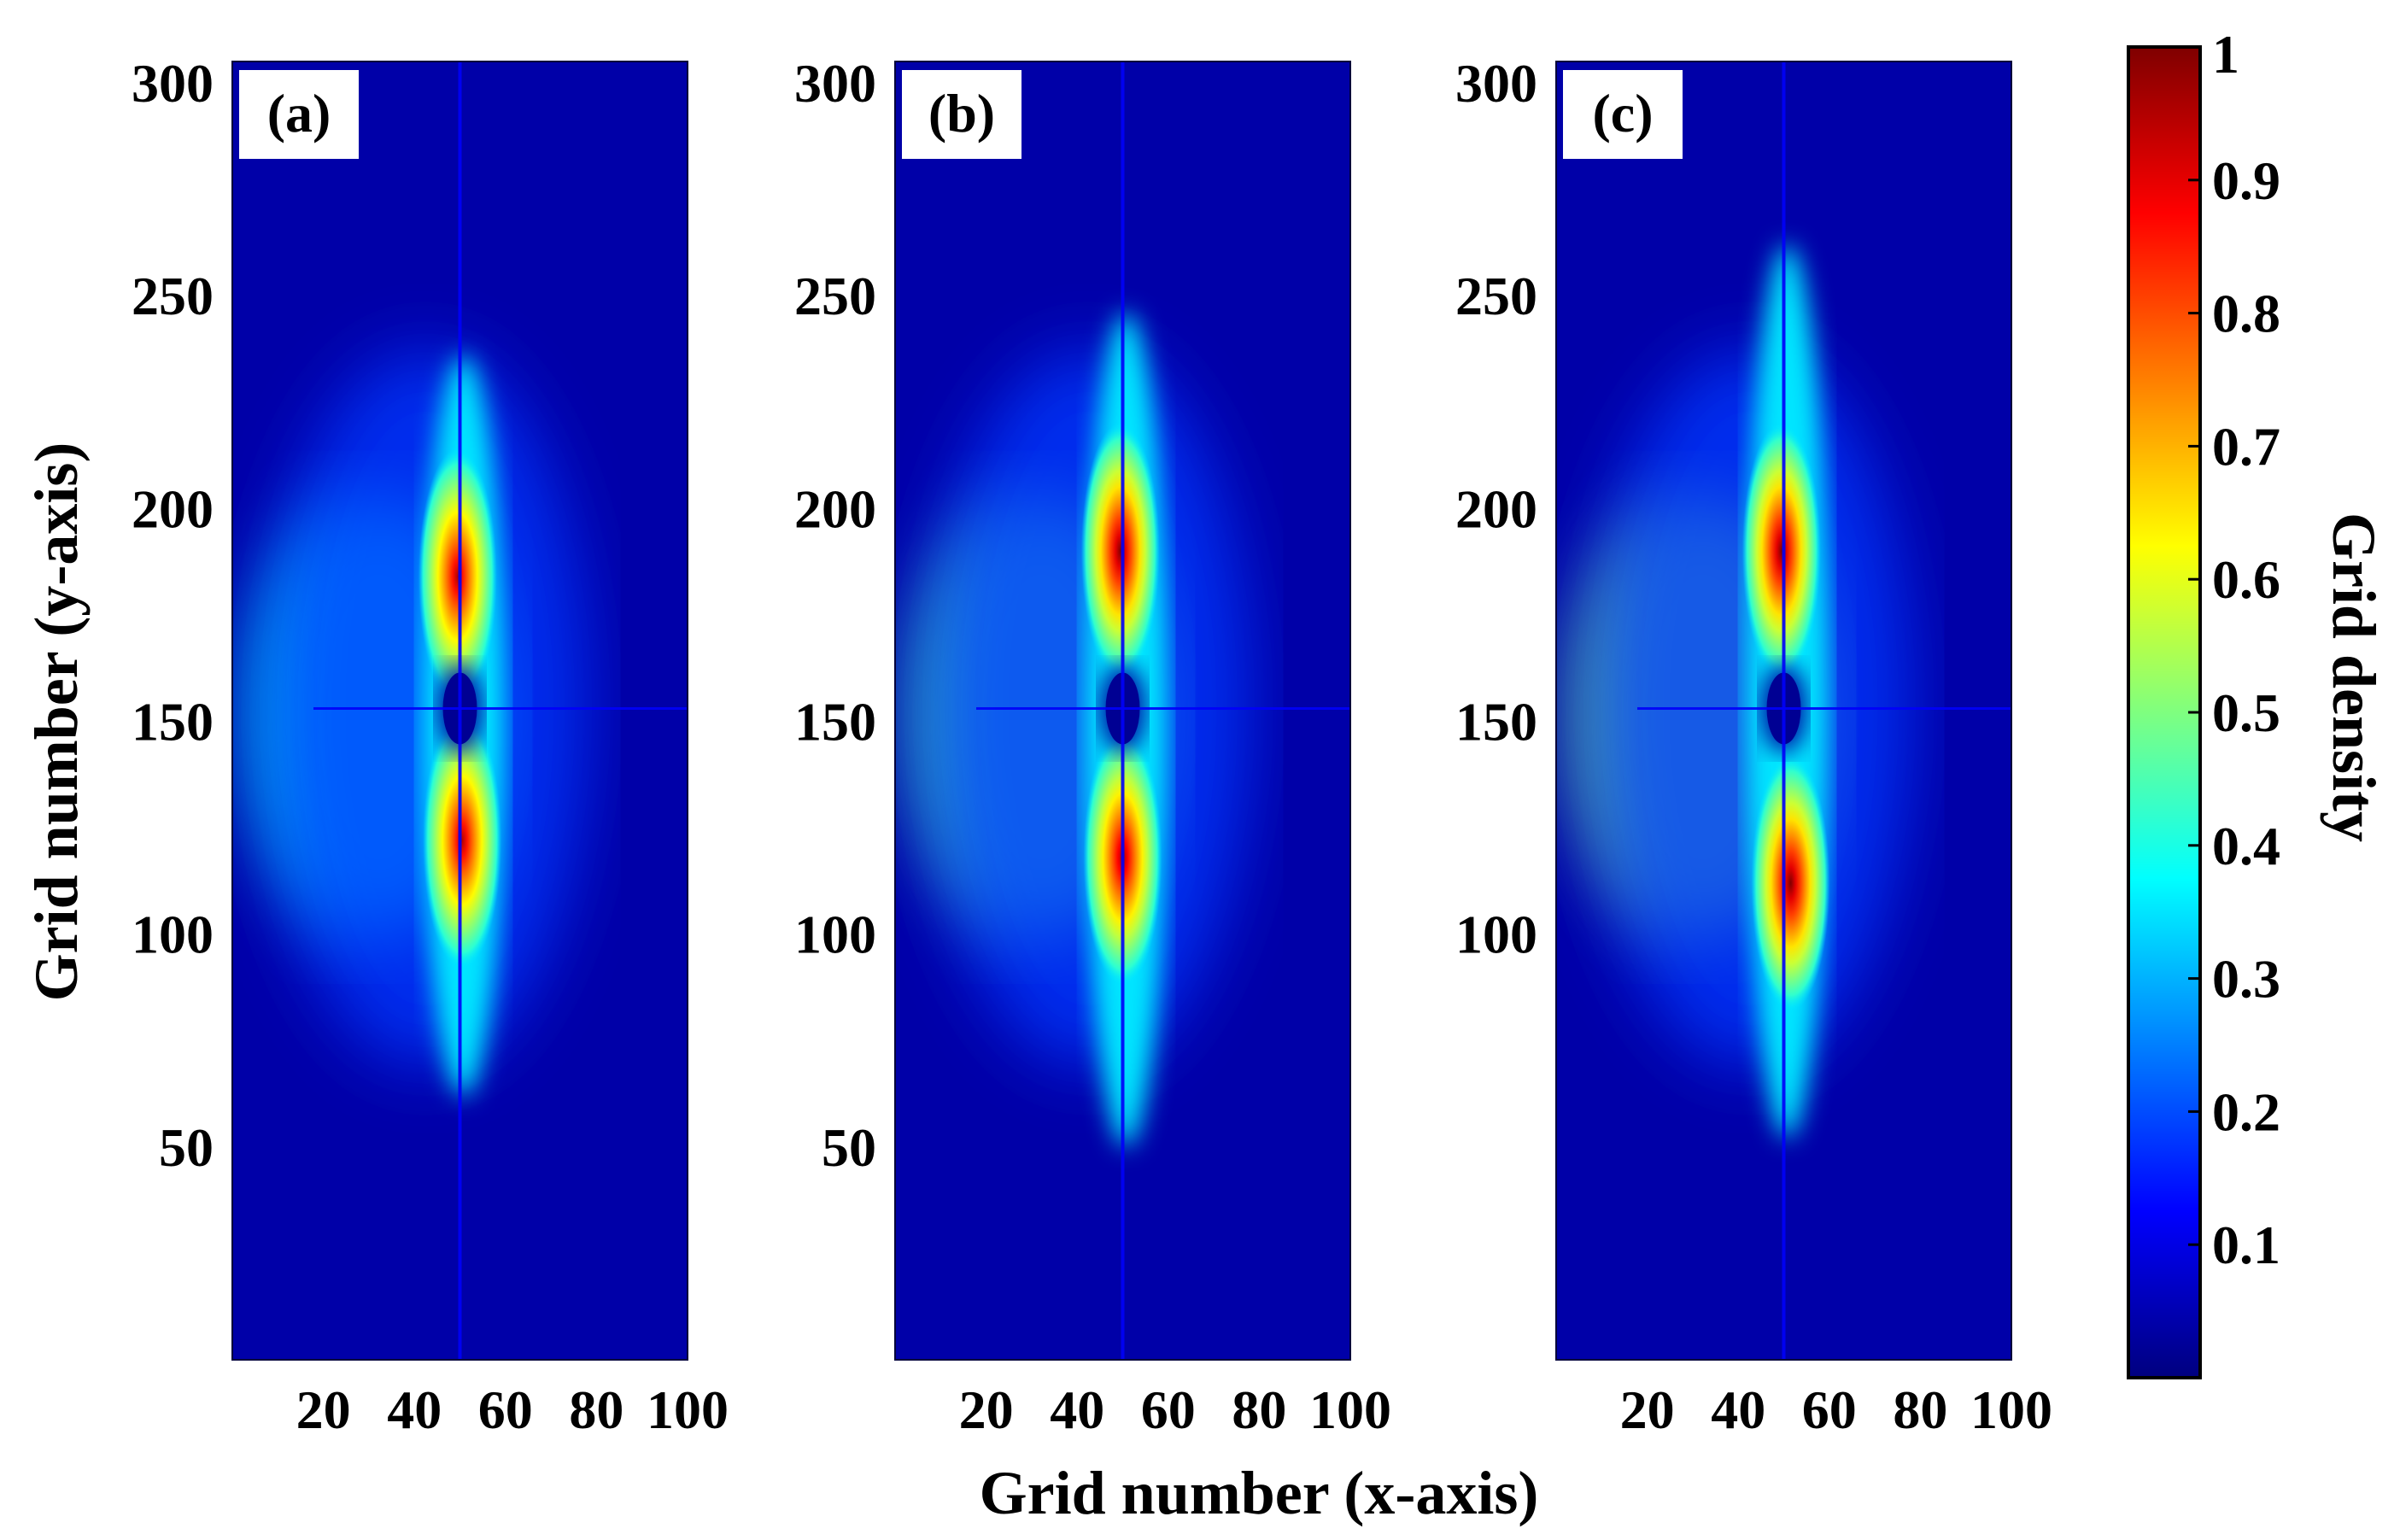 The image size is (2400, 1540). Describe the element at coordinates (2246, 846) in the screenshot. I see `colorbar-tick-label: 0.4` at that location.